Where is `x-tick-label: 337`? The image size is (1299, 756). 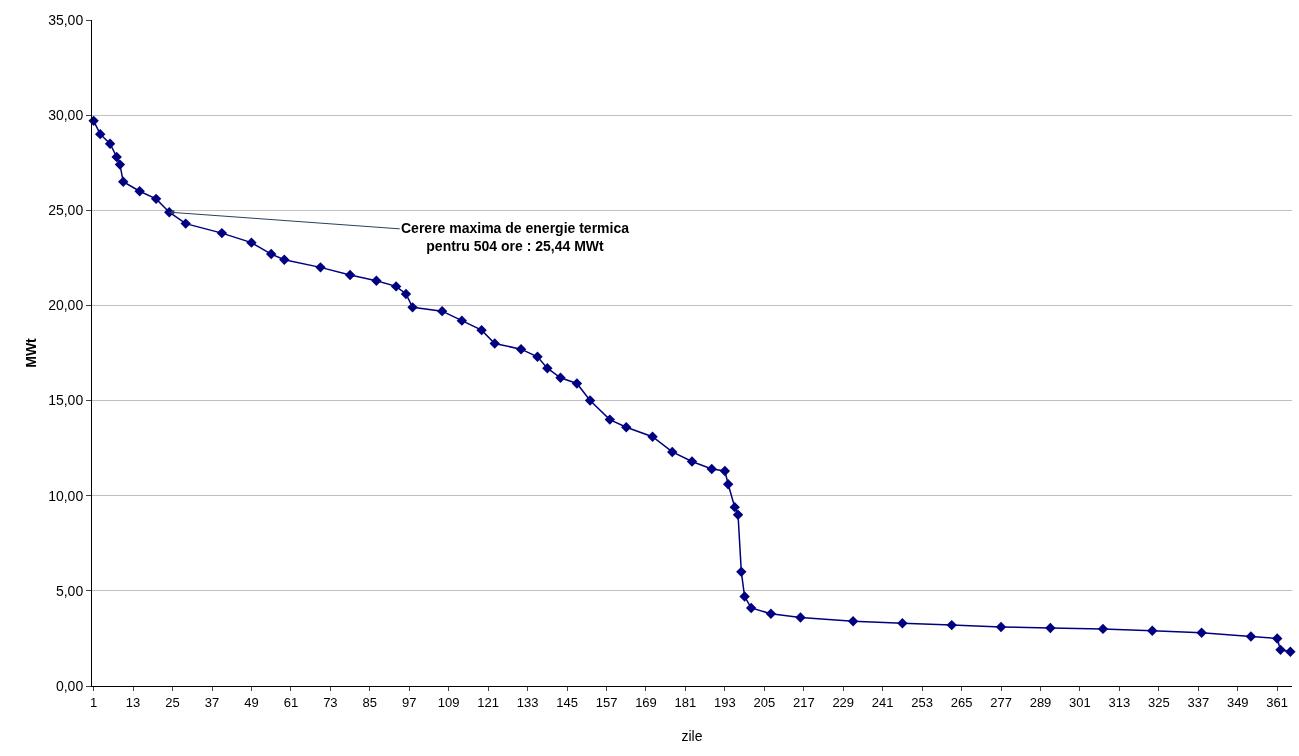
x-tick-label: 337 is located at coordinates (1198, 702).